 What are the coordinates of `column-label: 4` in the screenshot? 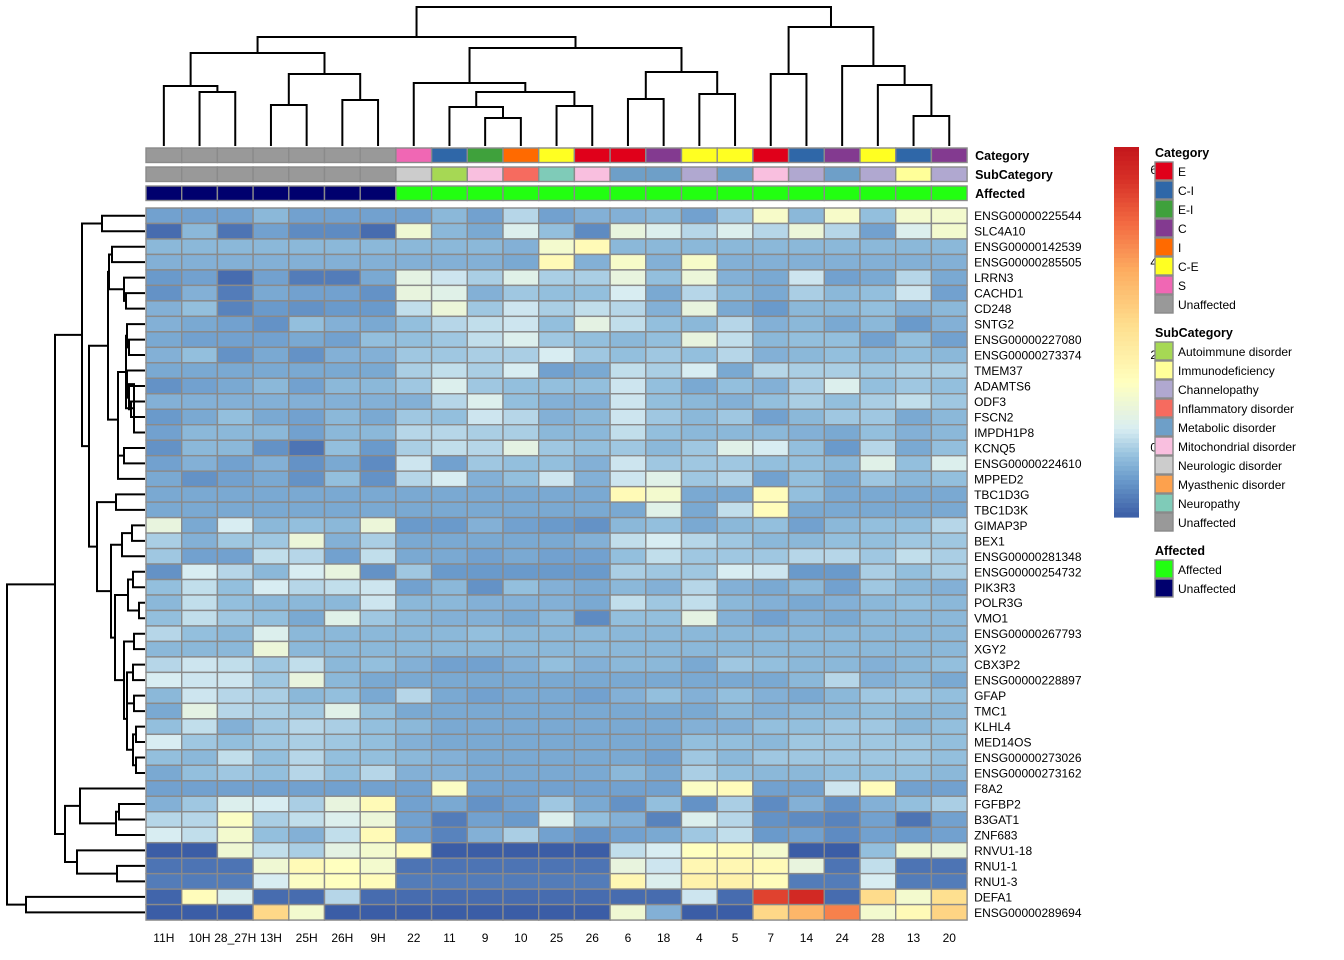 It's located at (699, 938).